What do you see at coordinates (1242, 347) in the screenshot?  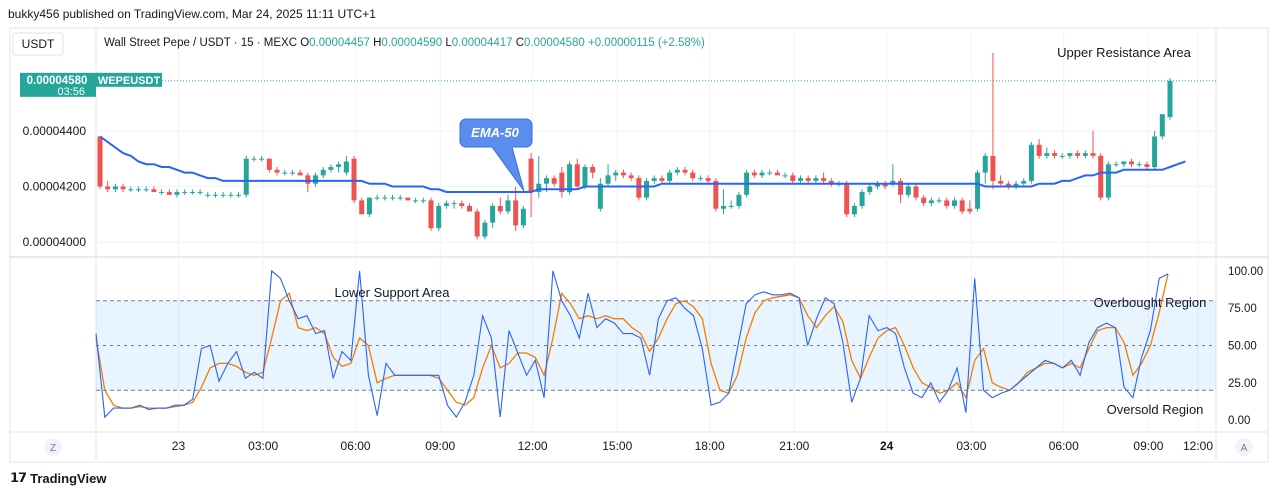 I see `oscillator-tick-label: 50.00` at bounding box center [1242, 347].